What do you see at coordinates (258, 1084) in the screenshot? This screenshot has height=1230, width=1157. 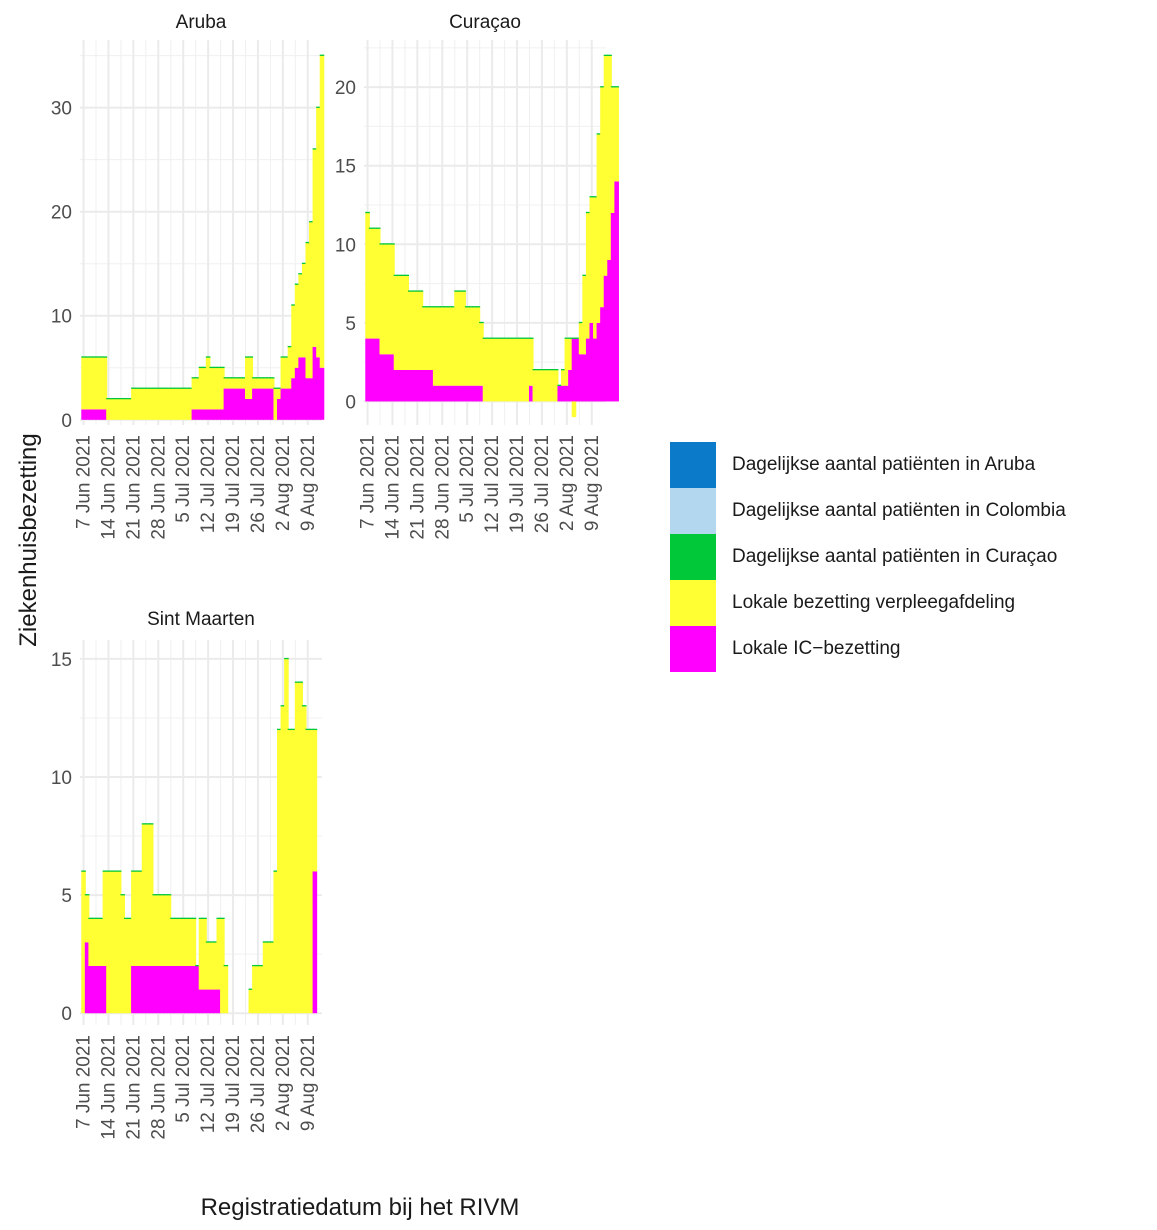 I see `x-tick-label: 26 Jul 2021` at bounding box center [258, 1084].